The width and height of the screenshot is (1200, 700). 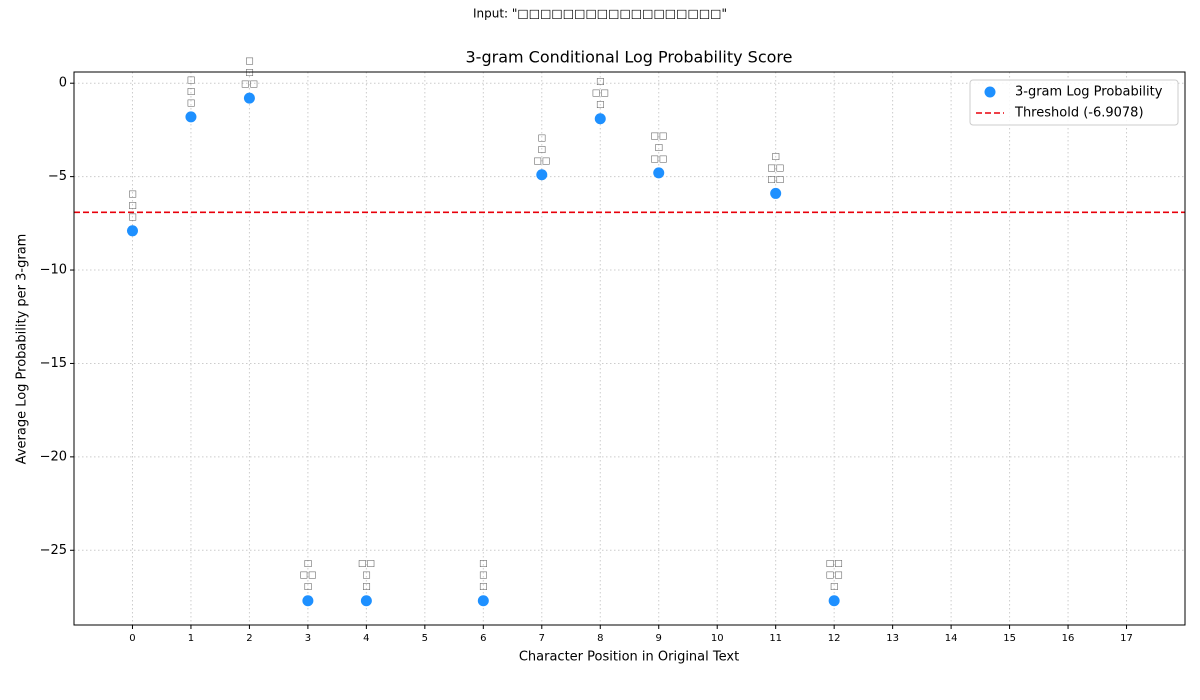 I want to click on x-tick-label: 15, so click(x=1009, y=638).